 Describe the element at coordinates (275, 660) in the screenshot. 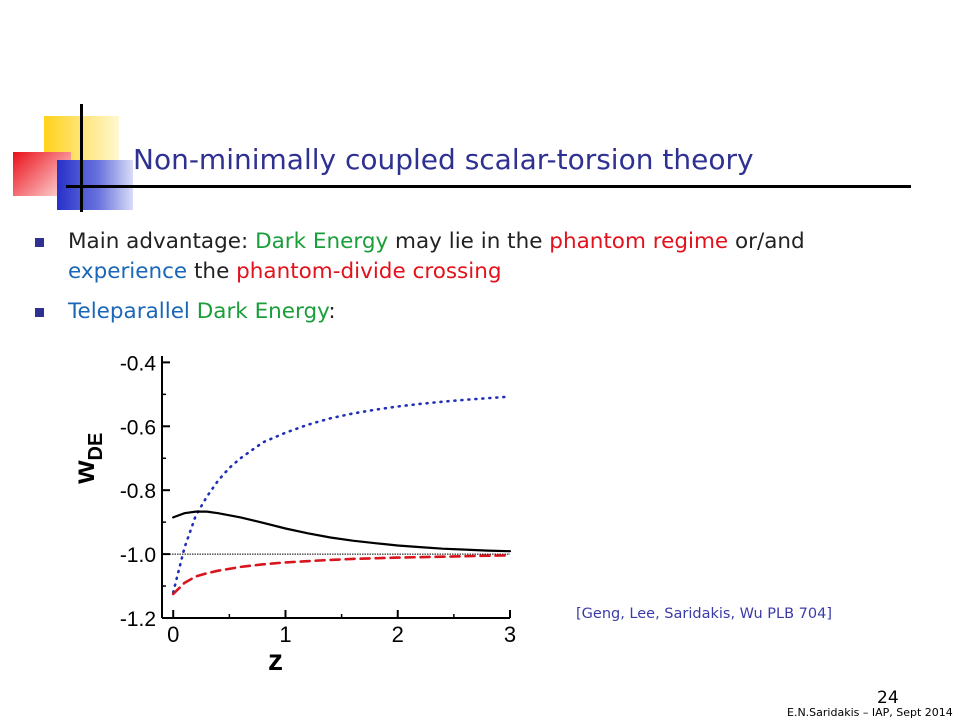

I see `x-axis-label: z` at that location.